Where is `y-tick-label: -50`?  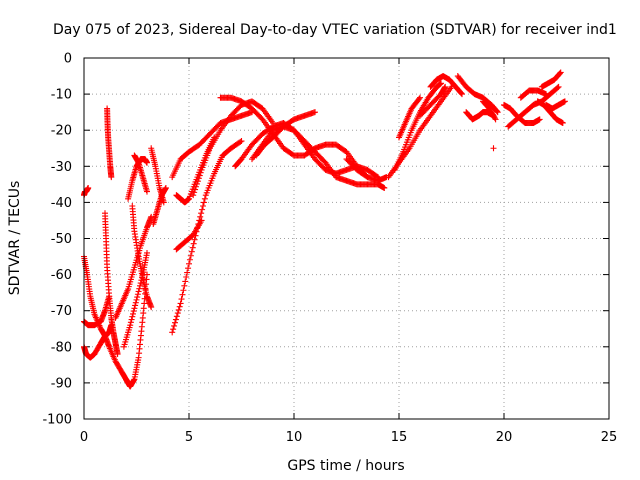 y-tick-label: -50 is located at coordinates (61, 239).